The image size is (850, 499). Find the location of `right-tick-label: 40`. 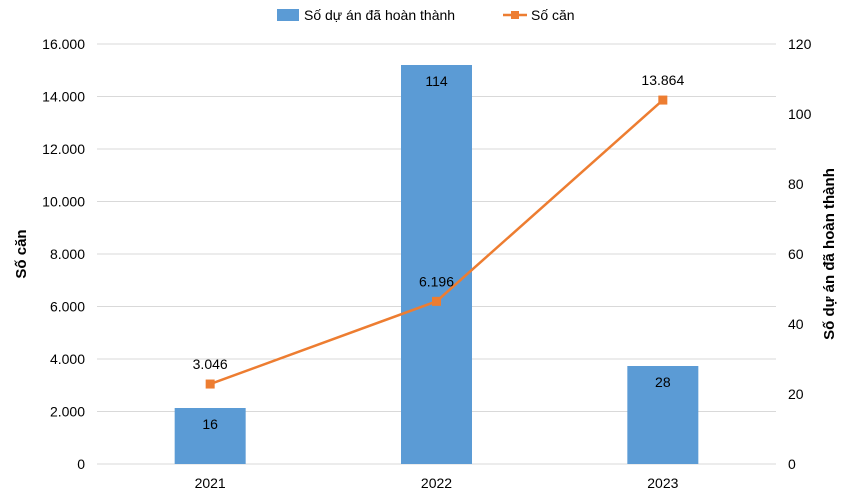

right-tick-label: 40 is located at coordinates (796, 324).